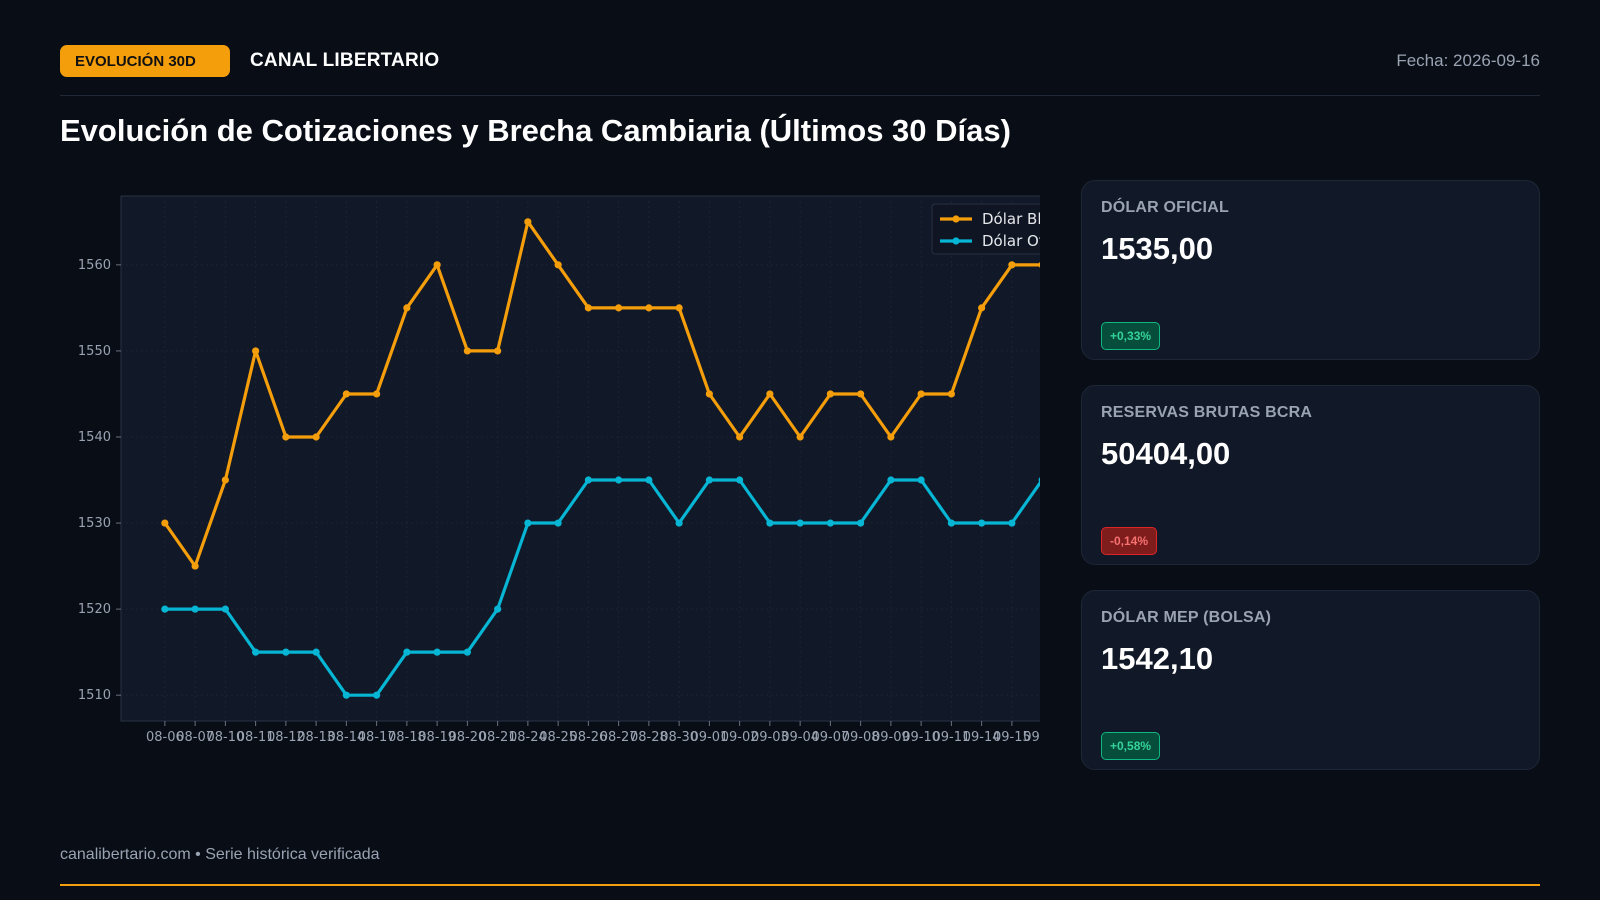 The width and height of the screenshot is (1600, 900). Describe the element at coordinates (467, 737) in the screenshot. I see `x-tick-label: 08-20` at that location.